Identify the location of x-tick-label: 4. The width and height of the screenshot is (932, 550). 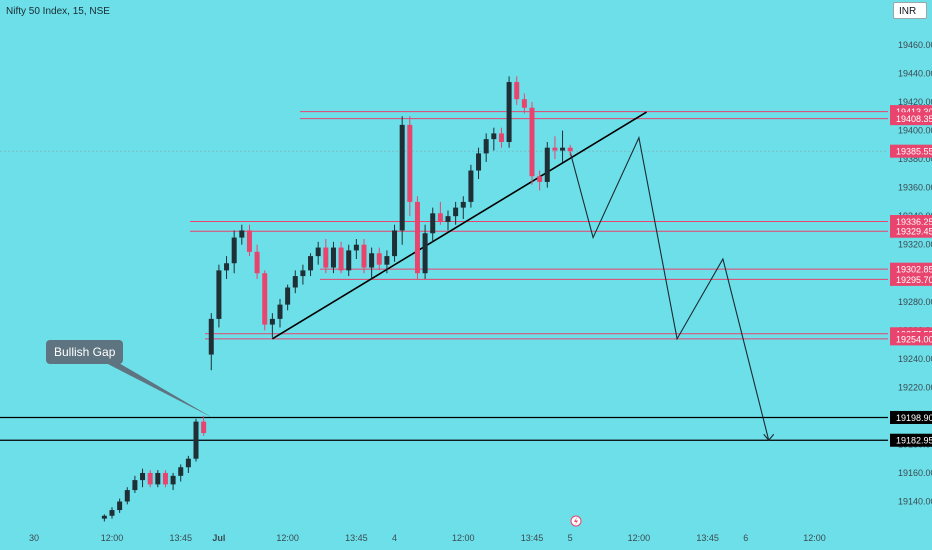
(394, 538).